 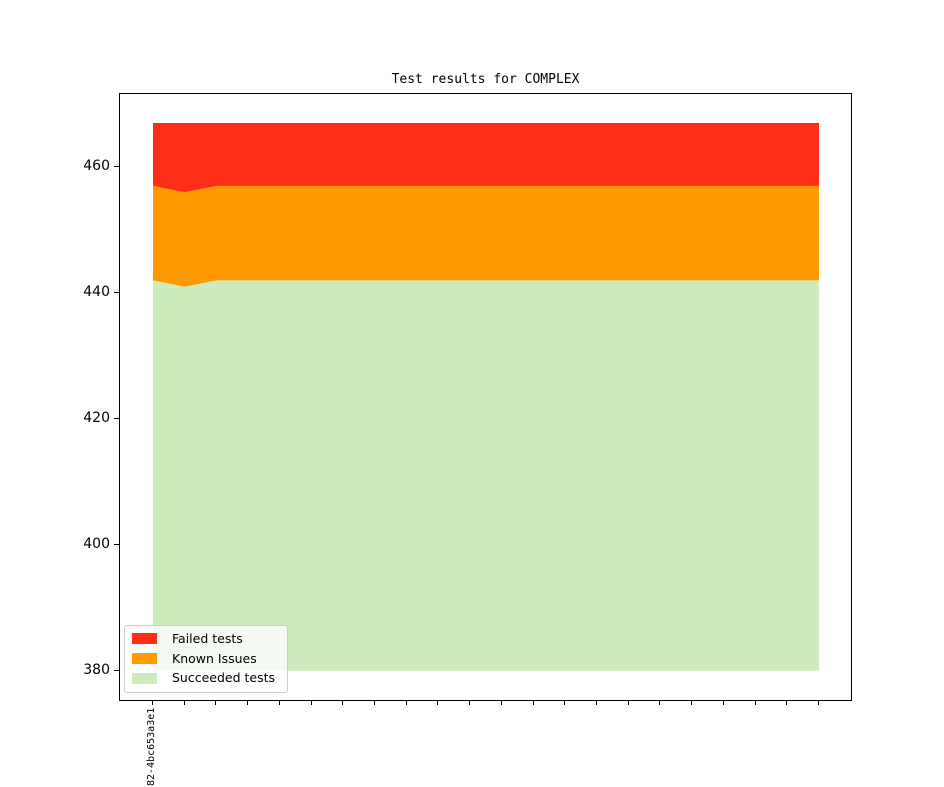 What do you see at coordinates (96, 544) in the screenshot?
I see `y-tick-label: 400` at bounding box center [96, 544].